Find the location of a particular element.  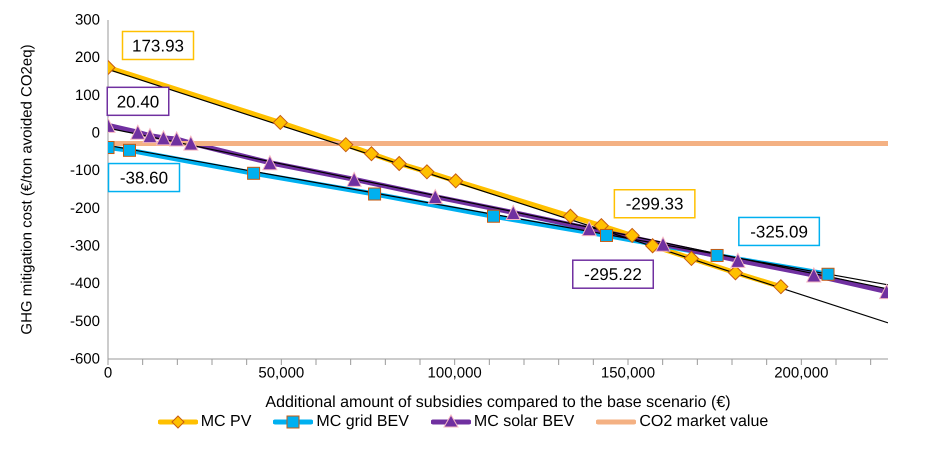

y-tick-label: -200 is located at coordinates (85, 208).